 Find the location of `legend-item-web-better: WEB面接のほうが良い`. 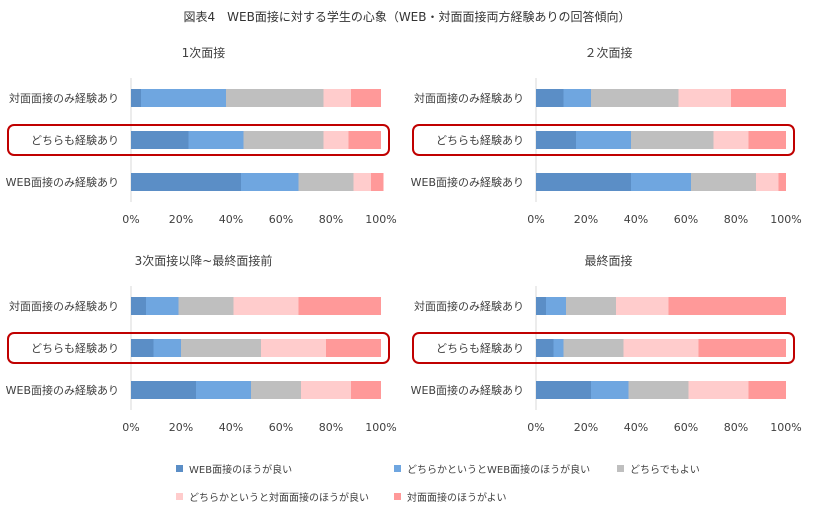

legend-item-web-better: WEB面接のほうが良い is located at coordinates (234, 468).